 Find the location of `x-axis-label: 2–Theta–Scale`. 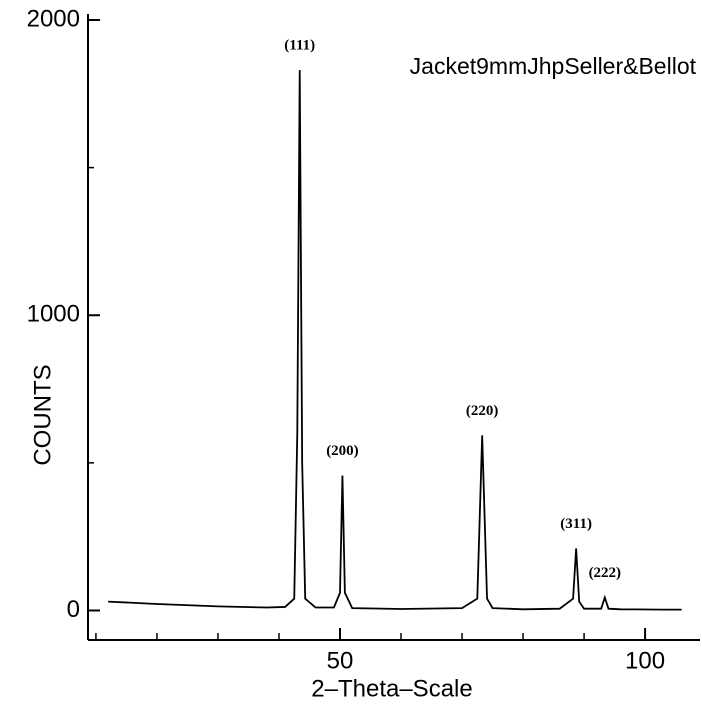

x-axis-label: 2–Theta–Scale is located at coordinates (391, 688).